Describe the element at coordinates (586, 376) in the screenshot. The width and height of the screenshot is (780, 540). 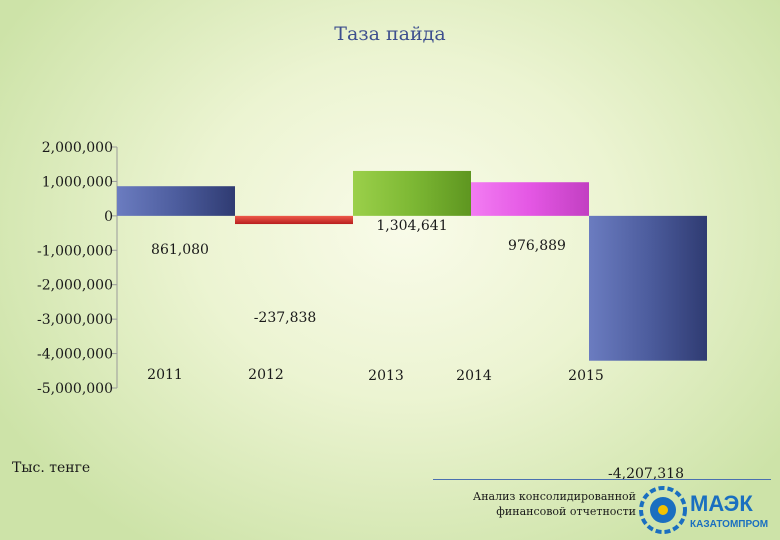
I see `x-tick-label: 2015` at that location.